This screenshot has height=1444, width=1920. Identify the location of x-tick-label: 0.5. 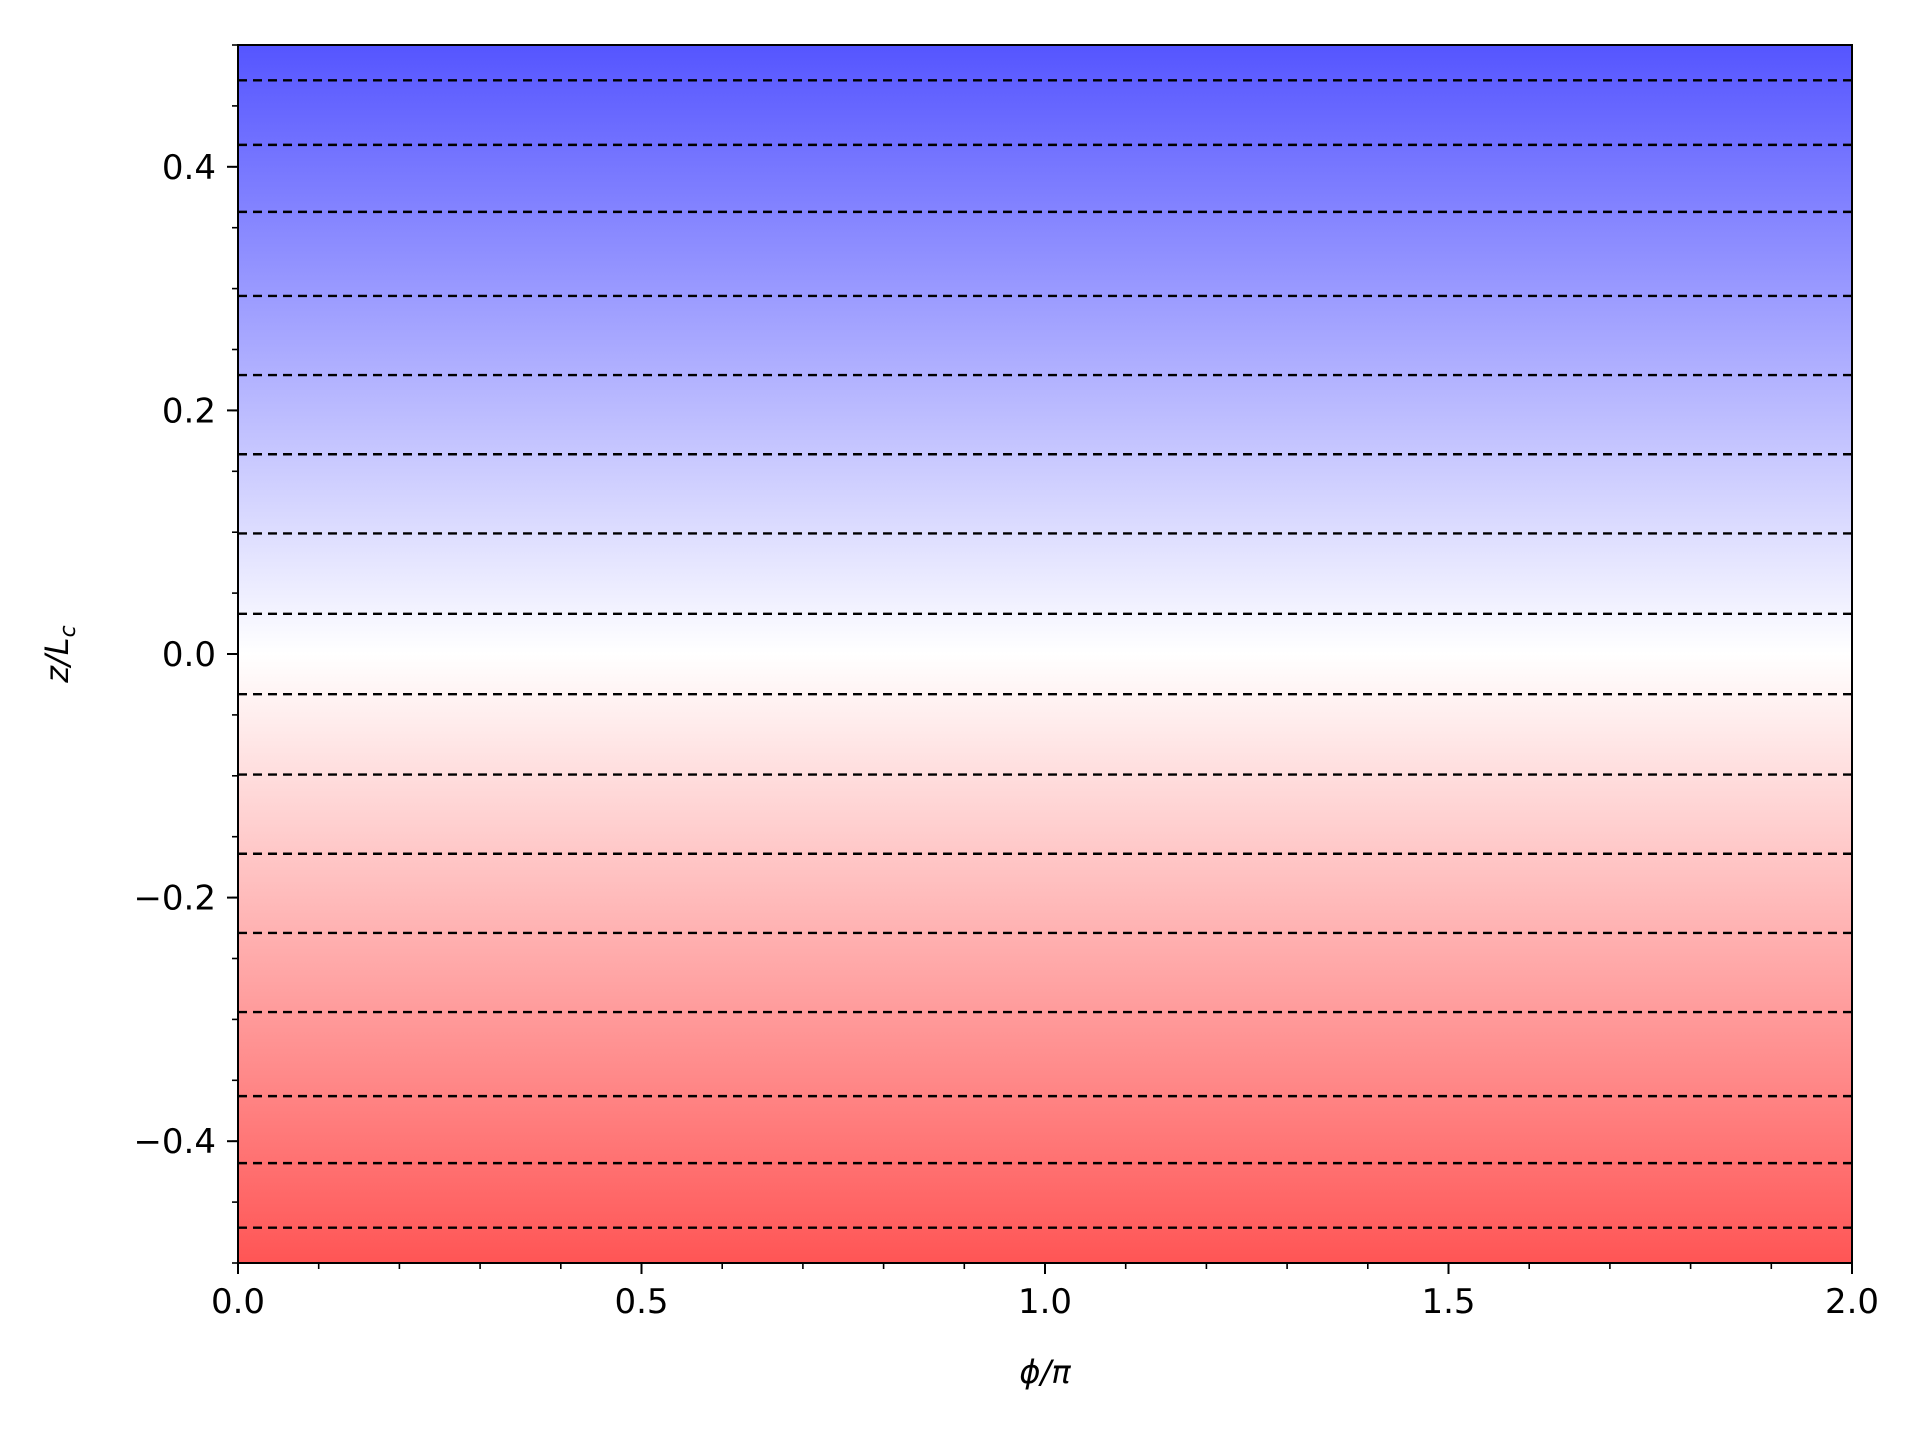
(641, 1302).